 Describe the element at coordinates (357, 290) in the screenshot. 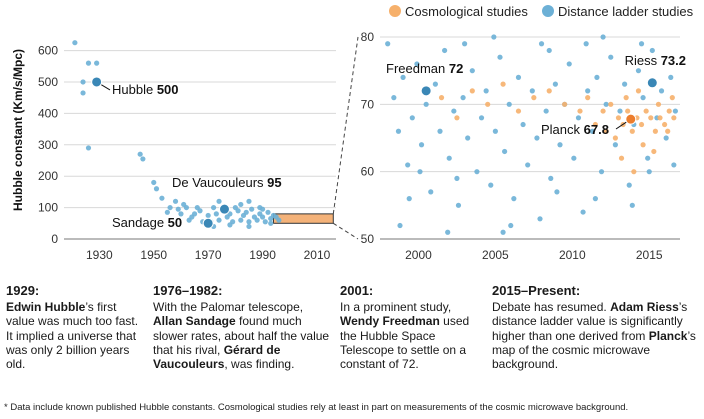

I see `column-year: 2001:` at that location.